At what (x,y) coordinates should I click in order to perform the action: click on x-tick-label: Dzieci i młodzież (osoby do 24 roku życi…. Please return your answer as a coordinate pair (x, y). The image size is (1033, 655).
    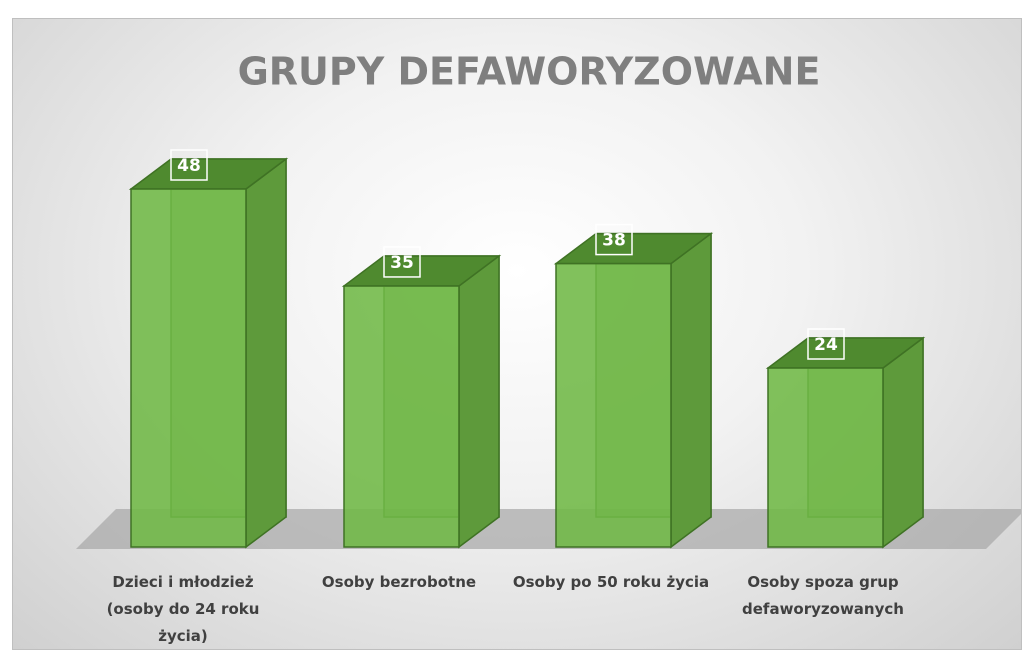
    Looking at the image, I should click on (183, 609).